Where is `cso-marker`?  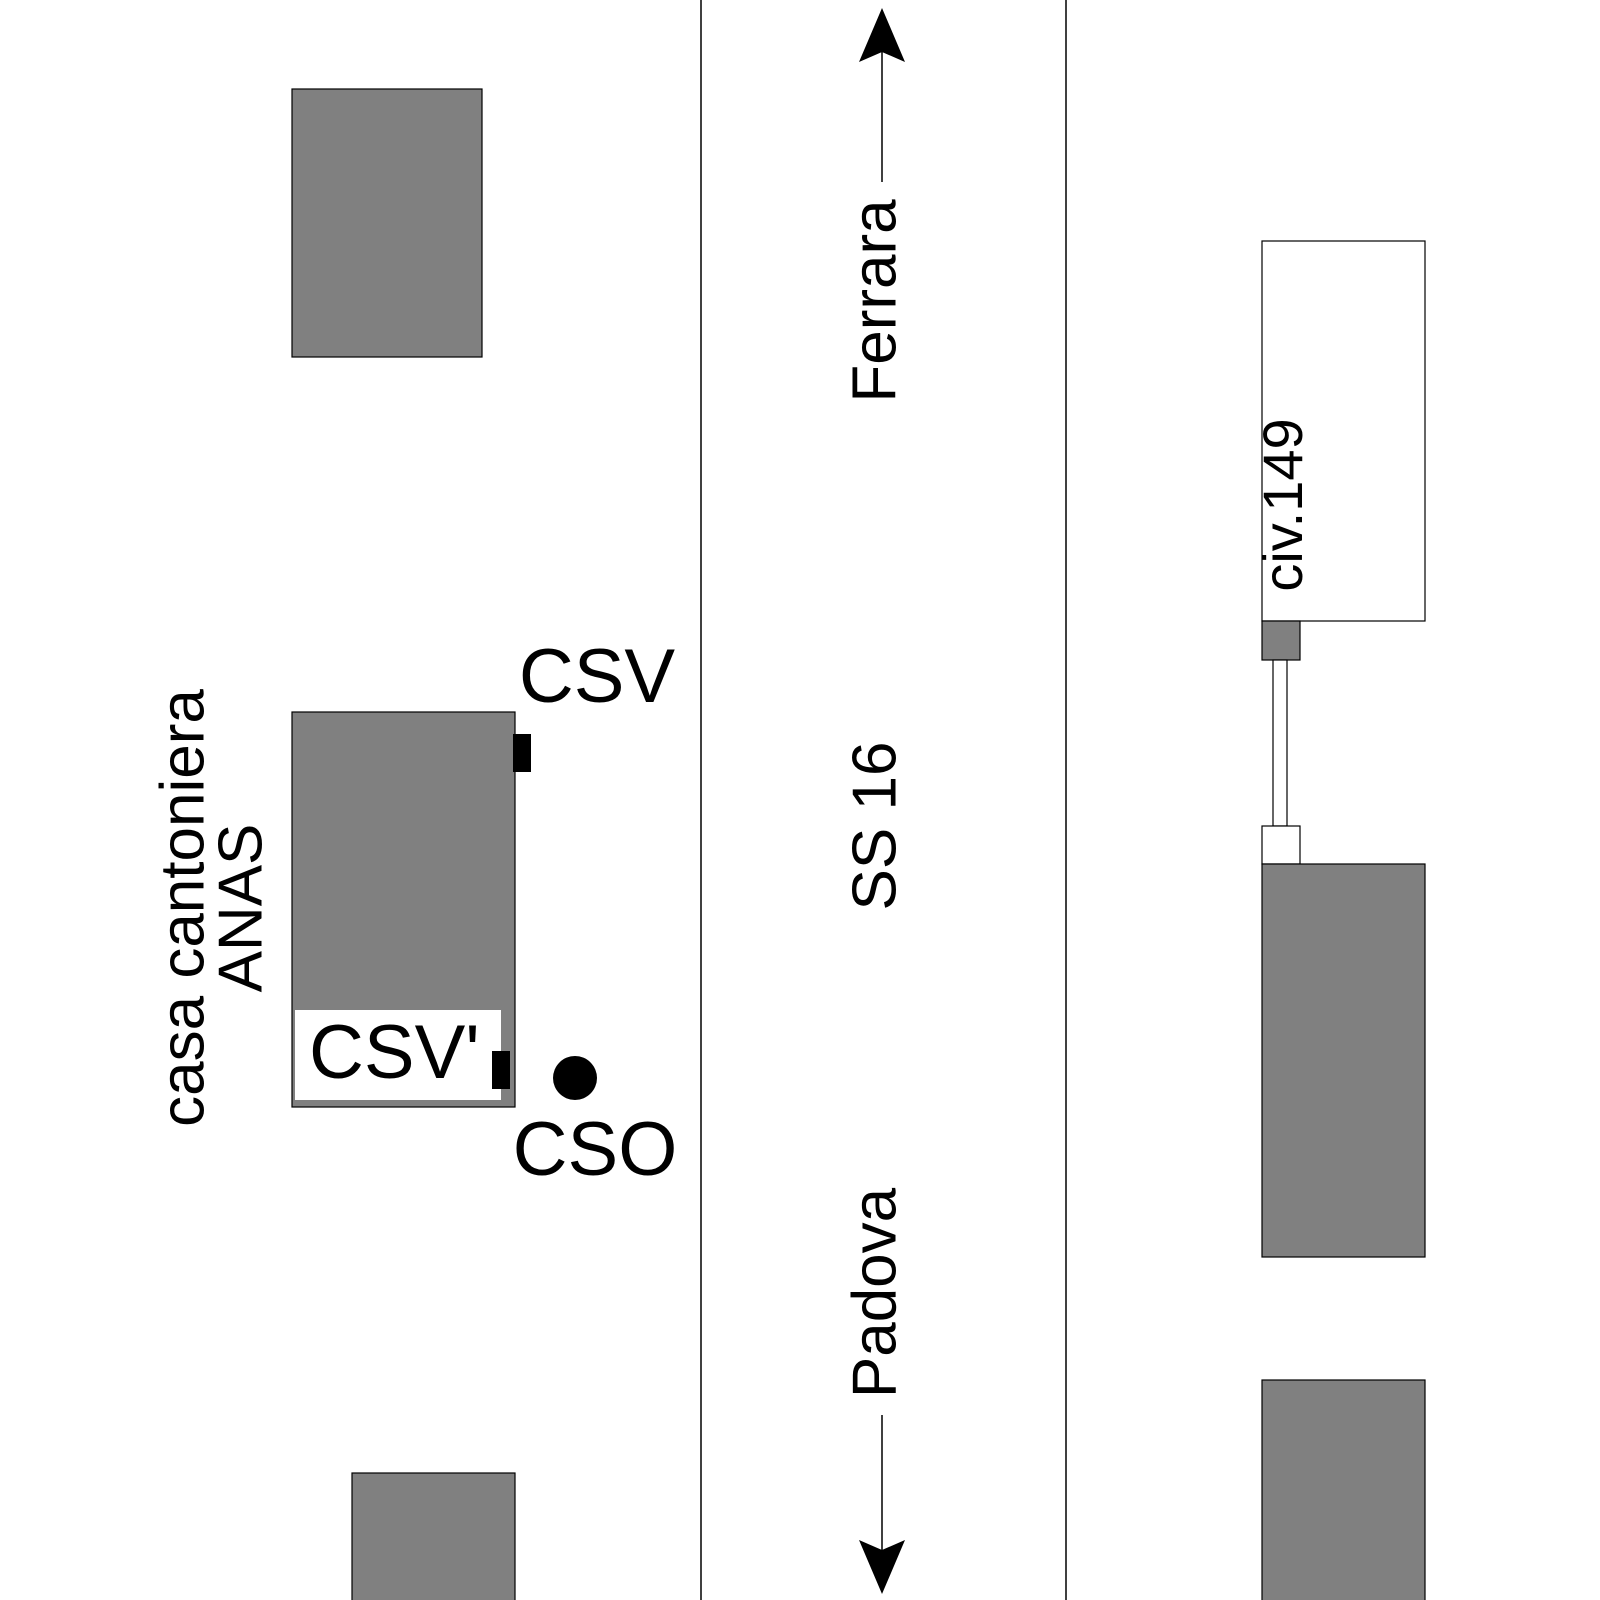
cso-marker is located at coordinates (575, 1078).